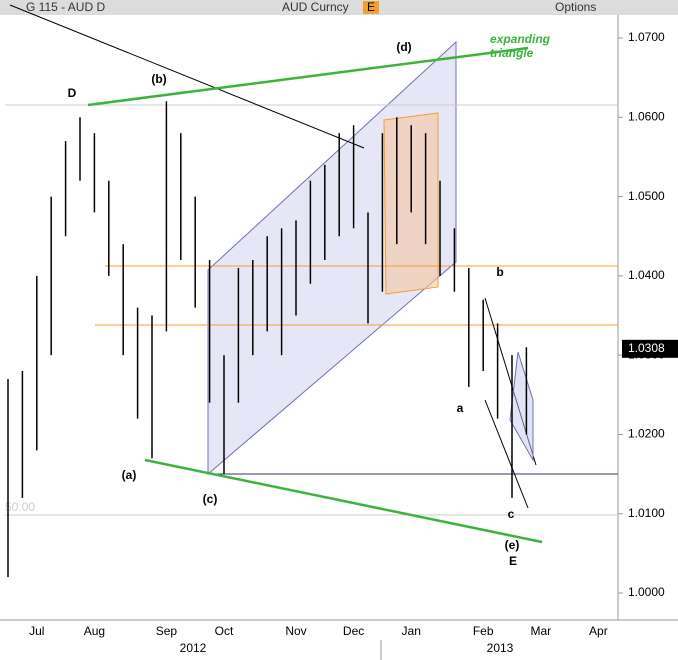  I want to click on x-tick-label: Oct, so click(224, 631).